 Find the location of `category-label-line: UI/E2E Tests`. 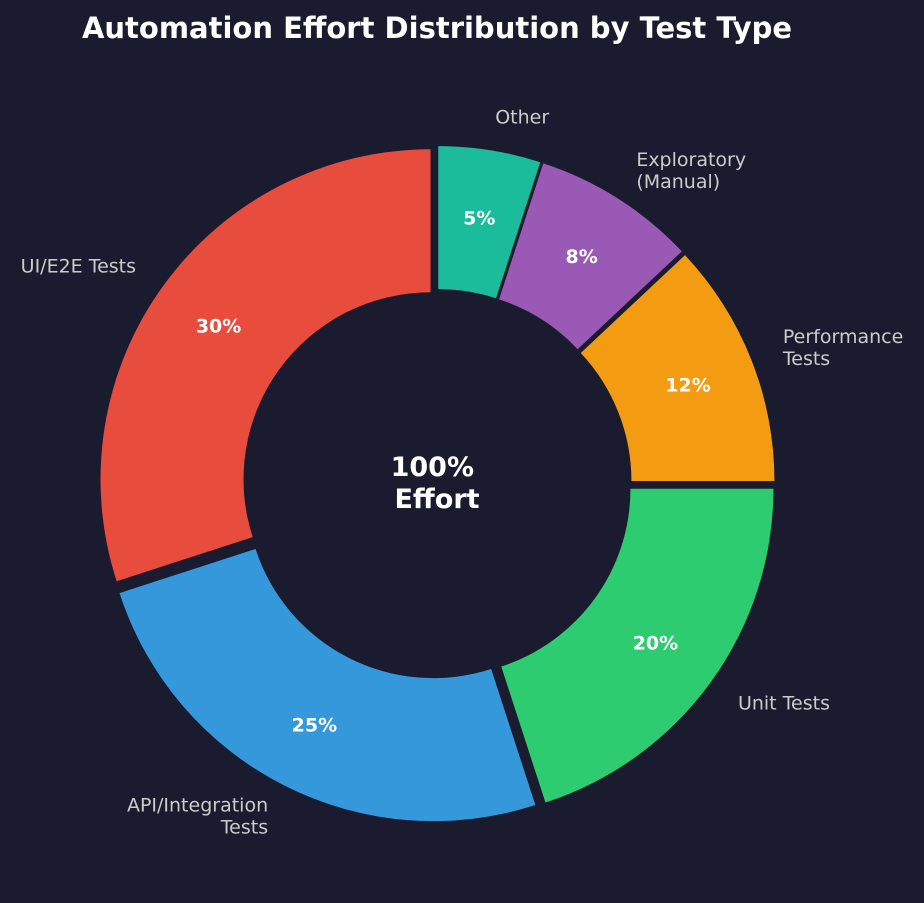

category-label-line: UI/E2E Tests is located at coordinates (78, 266).